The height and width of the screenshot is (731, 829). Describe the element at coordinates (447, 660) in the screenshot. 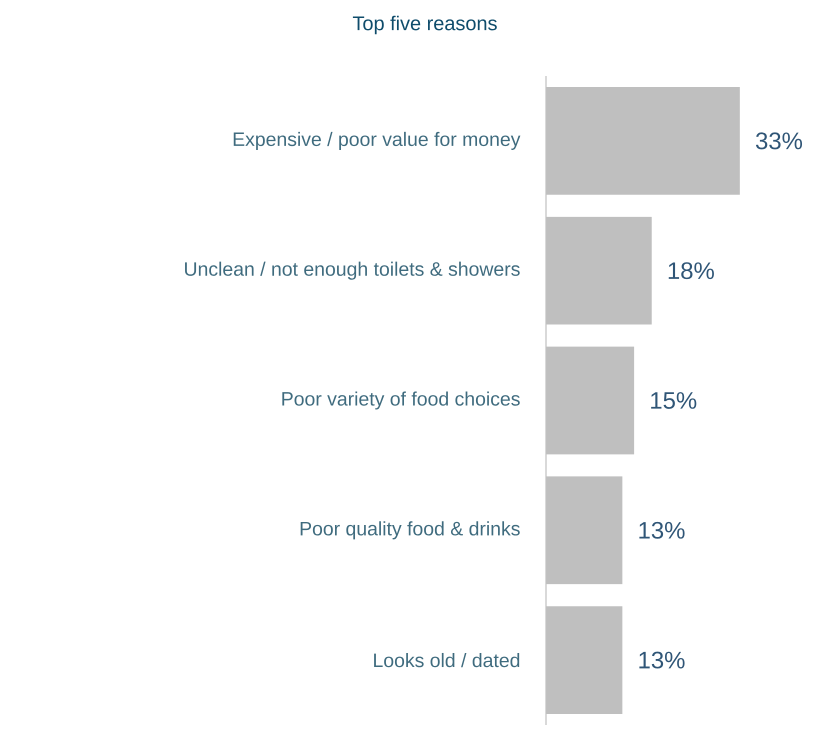

I see `y-tick-label: Looks old / dated` at that location.